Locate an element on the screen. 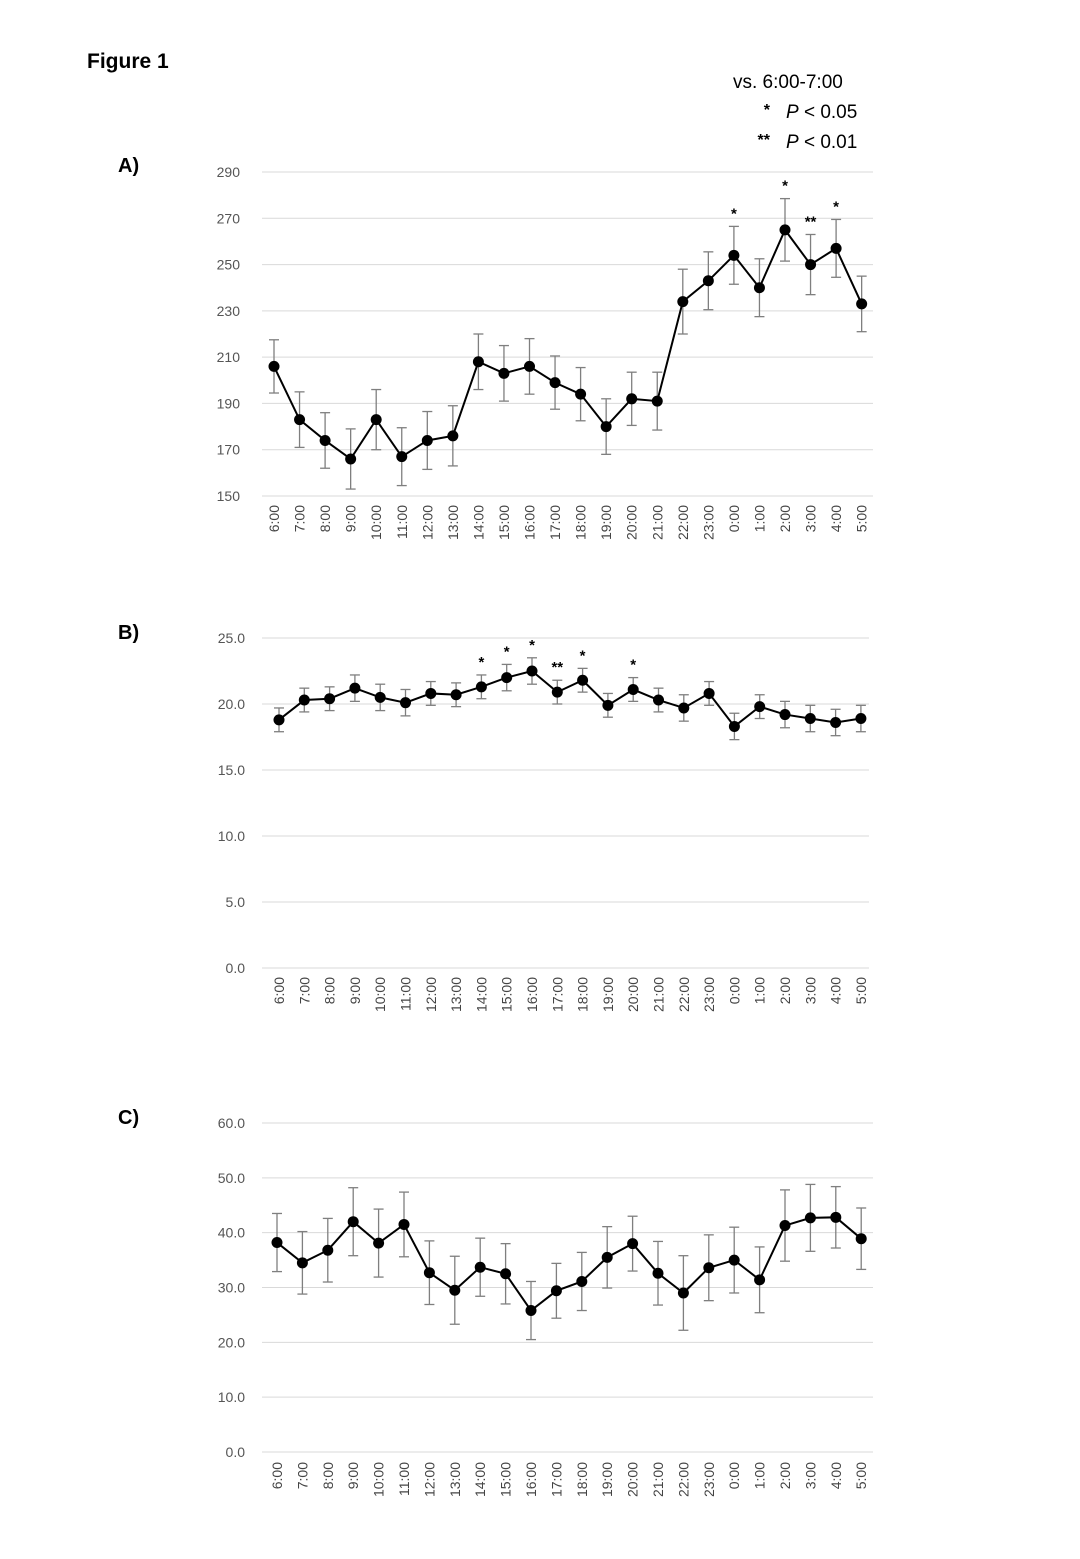 The height and width of the screenshot is (1559, 1080). x-tick-label: 11:00 is located at coordinates (406, 994).